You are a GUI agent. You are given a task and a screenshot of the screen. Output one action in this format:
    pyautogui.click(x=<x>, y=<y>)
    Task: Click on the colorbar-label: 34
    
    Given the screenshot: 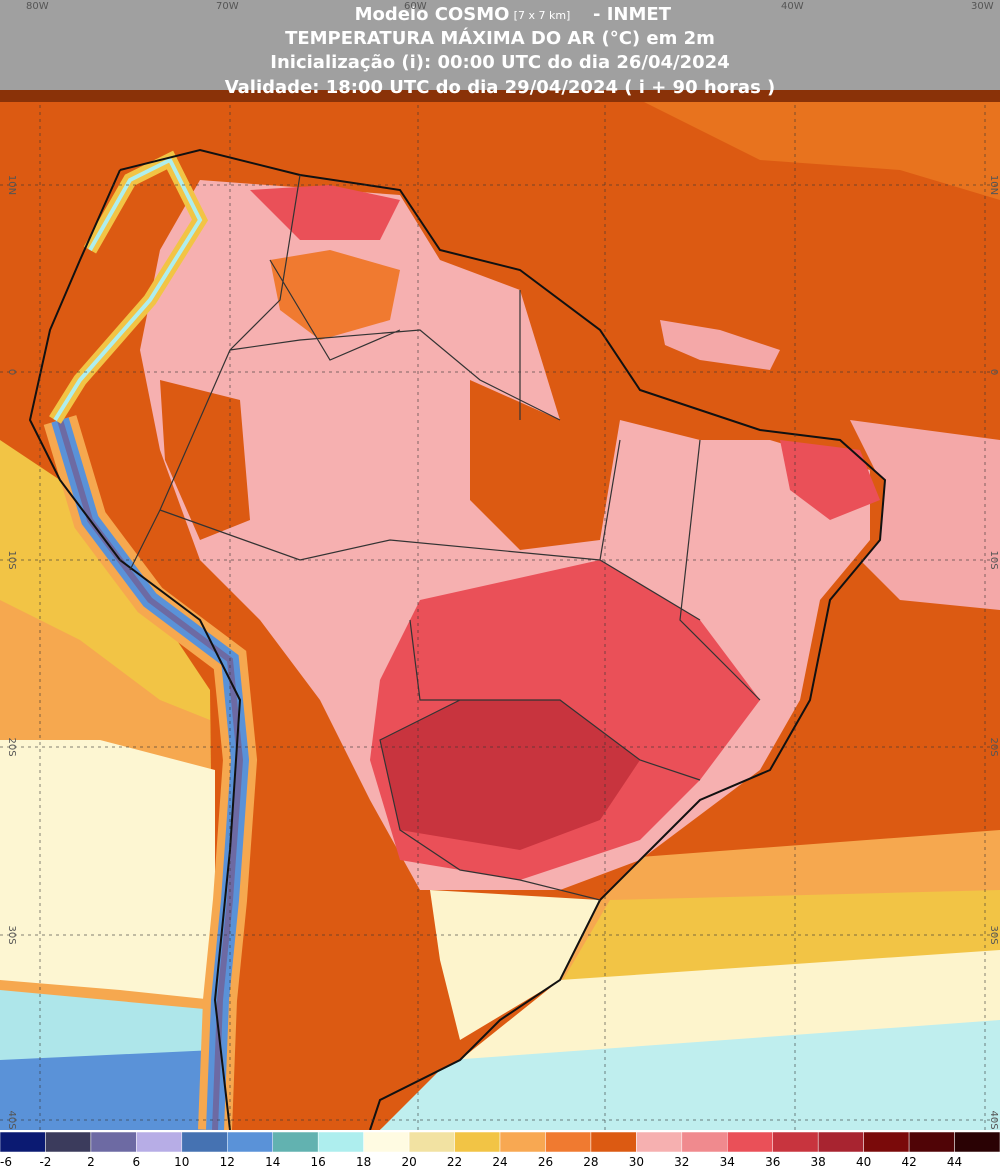 What is the action you would take?
    pyautogui.click(x=727, y=1162)
    